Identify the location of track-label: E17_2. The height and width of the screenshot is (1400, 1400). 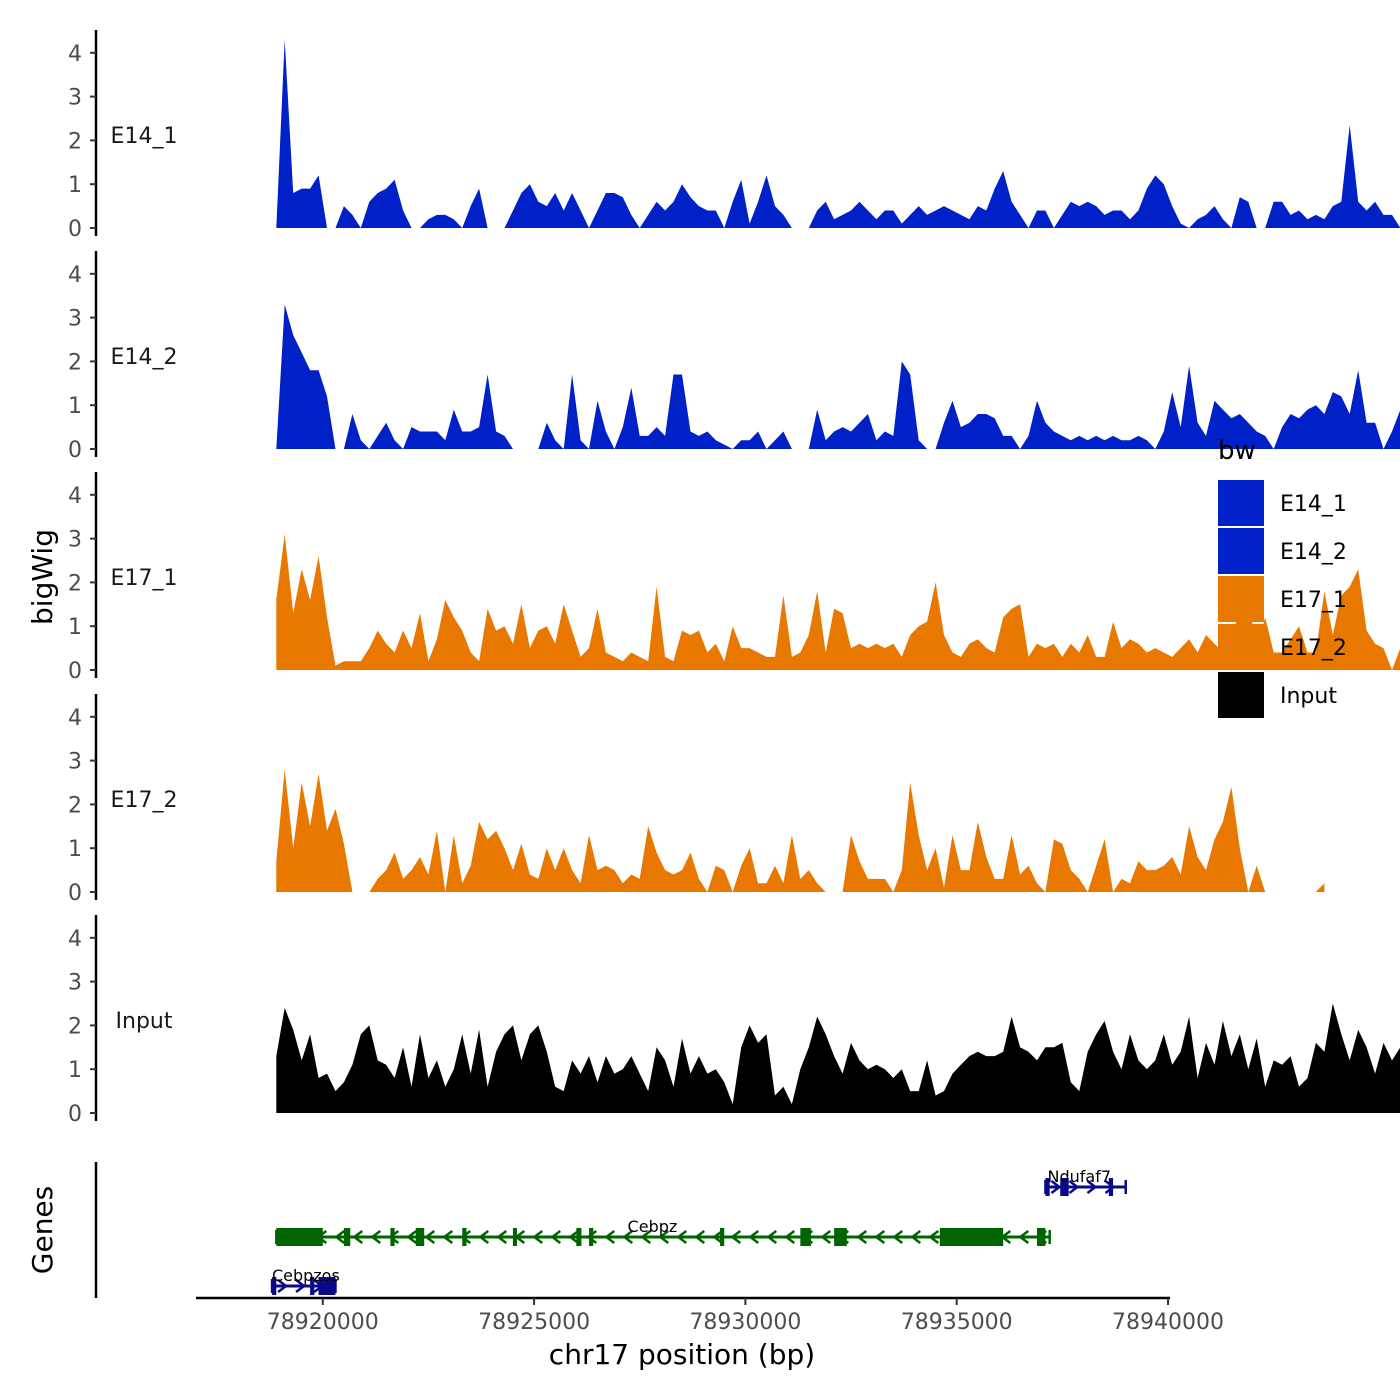
(144, 800).